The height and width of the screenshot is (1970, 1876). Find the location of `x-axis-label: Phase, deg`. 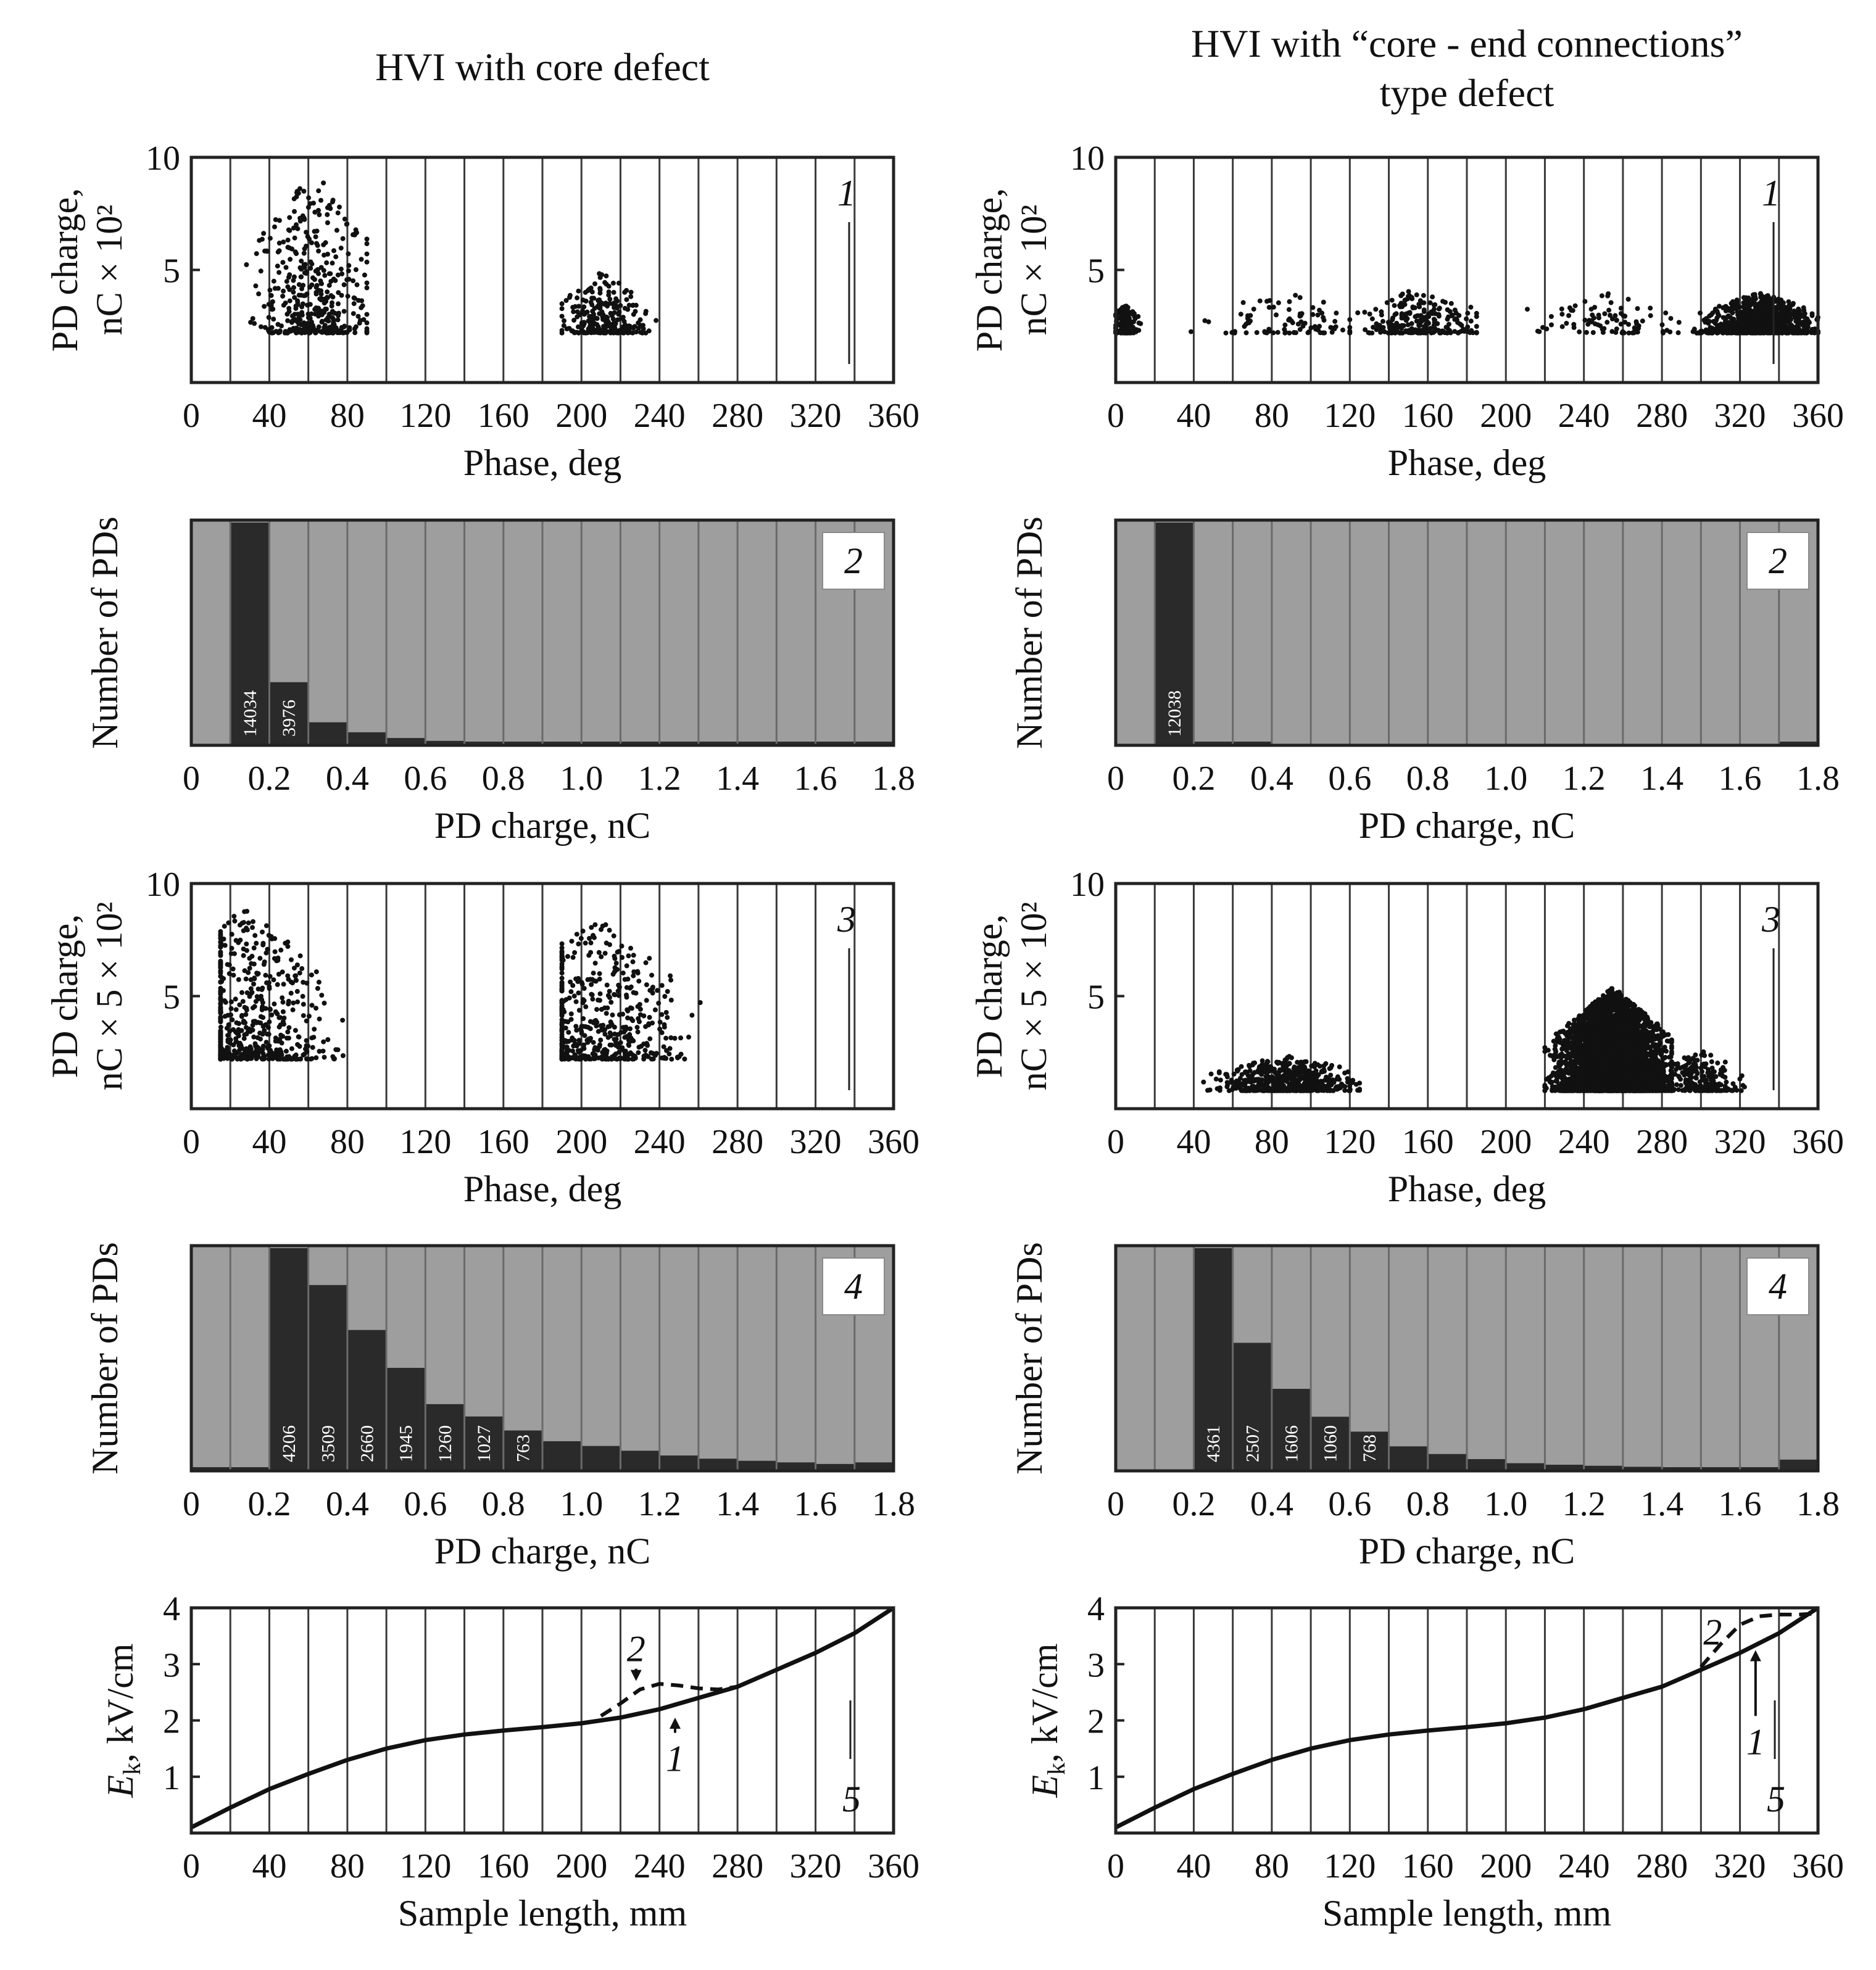

x-axis-label: Phase, deg is located at coordinates (542, 463).